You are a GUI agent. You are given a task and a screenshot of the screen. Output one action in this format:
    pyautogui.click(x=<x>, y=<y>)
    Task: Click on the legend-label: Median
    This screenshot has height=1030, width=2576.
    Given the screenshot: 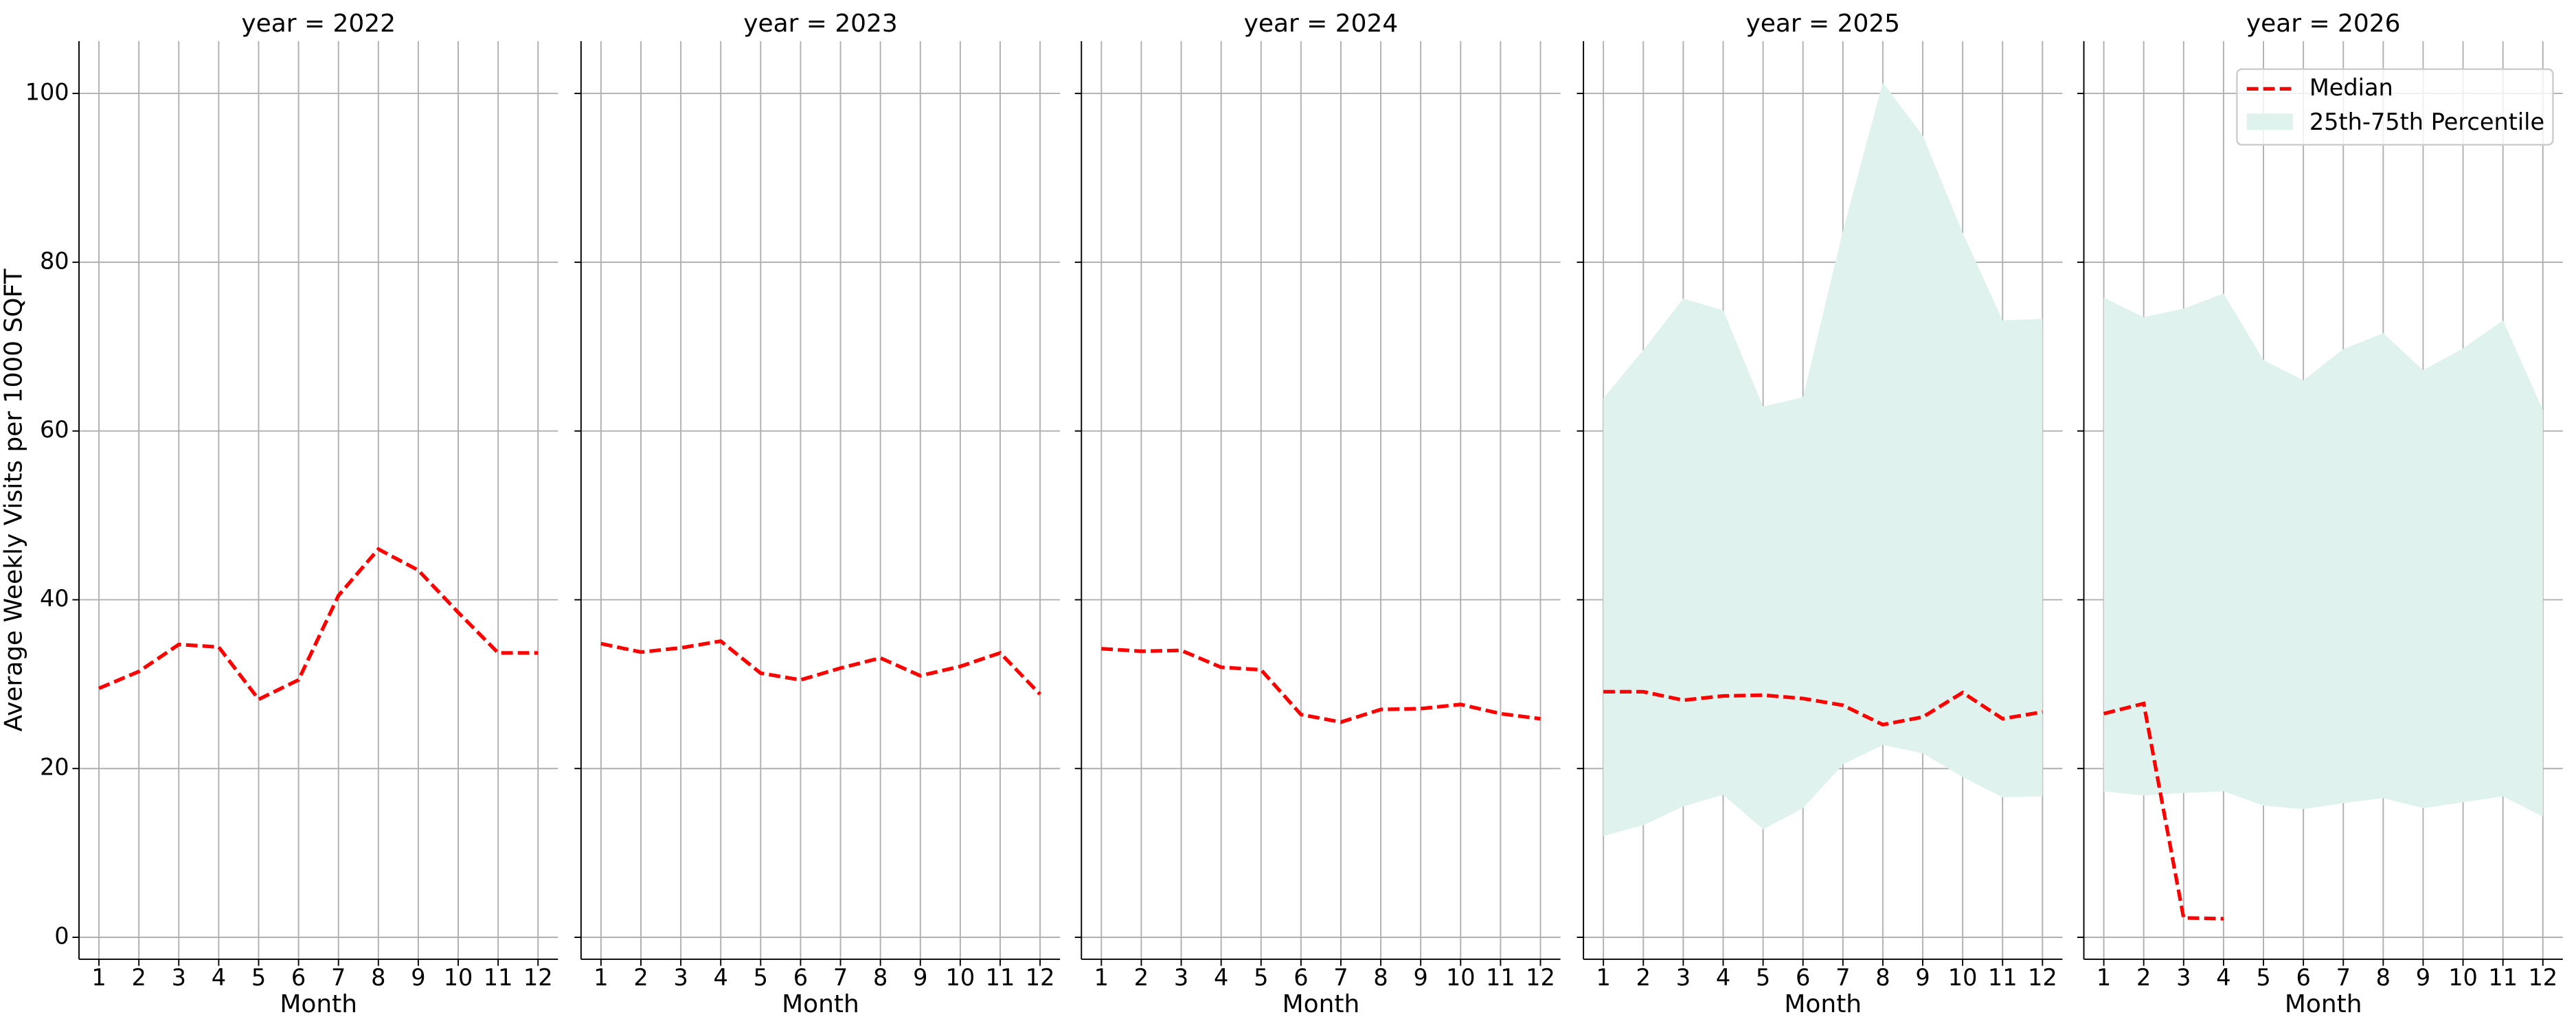 What is the action you would take?
    pyautogui.click(x=2351, y=87)
    